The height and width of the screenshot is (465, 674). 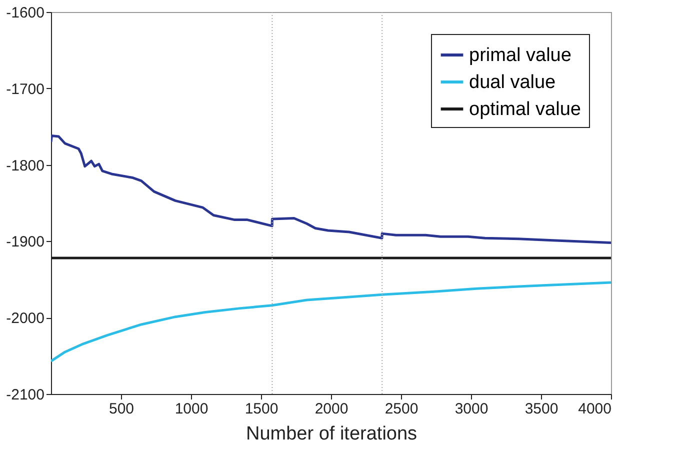 What do you see at coordinates (401, 409) in the screenshot?
I see `x-tick-label: 2500` at bounding box center [401, 409].